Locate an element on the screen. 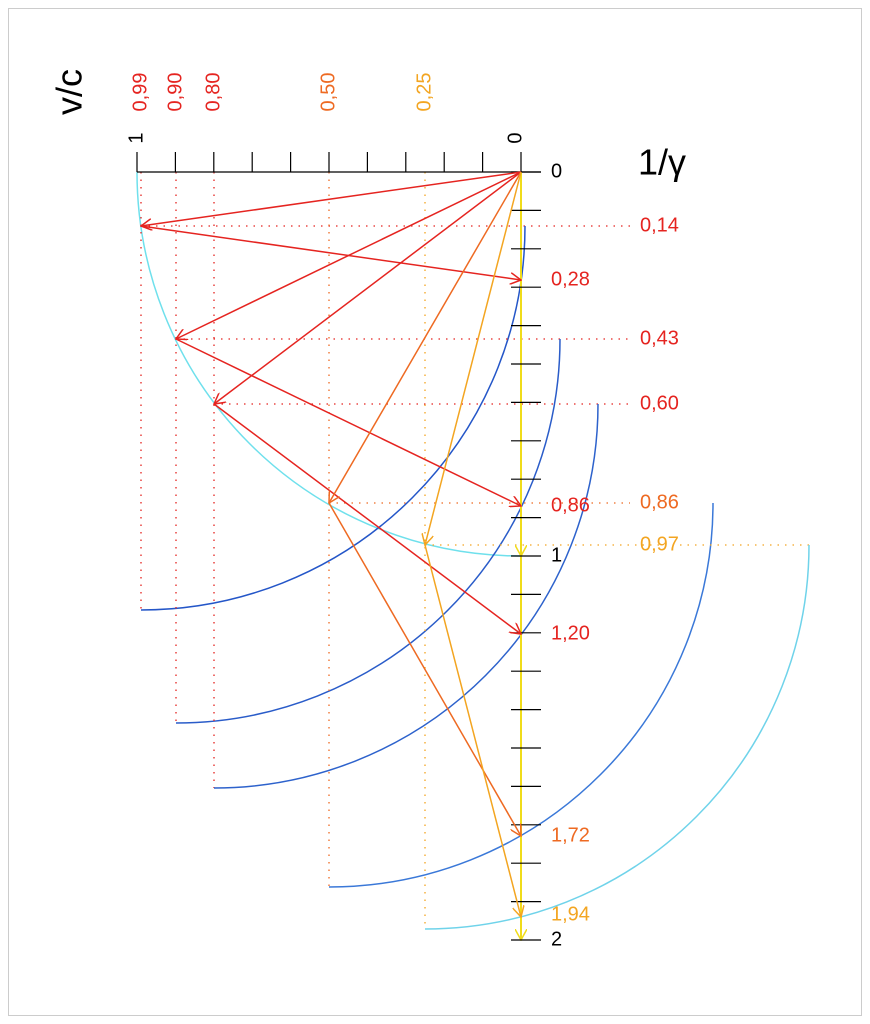 This screenshot has width=870, height=1024. gamma-label: 0,97 is located at coordinates (659, 544).